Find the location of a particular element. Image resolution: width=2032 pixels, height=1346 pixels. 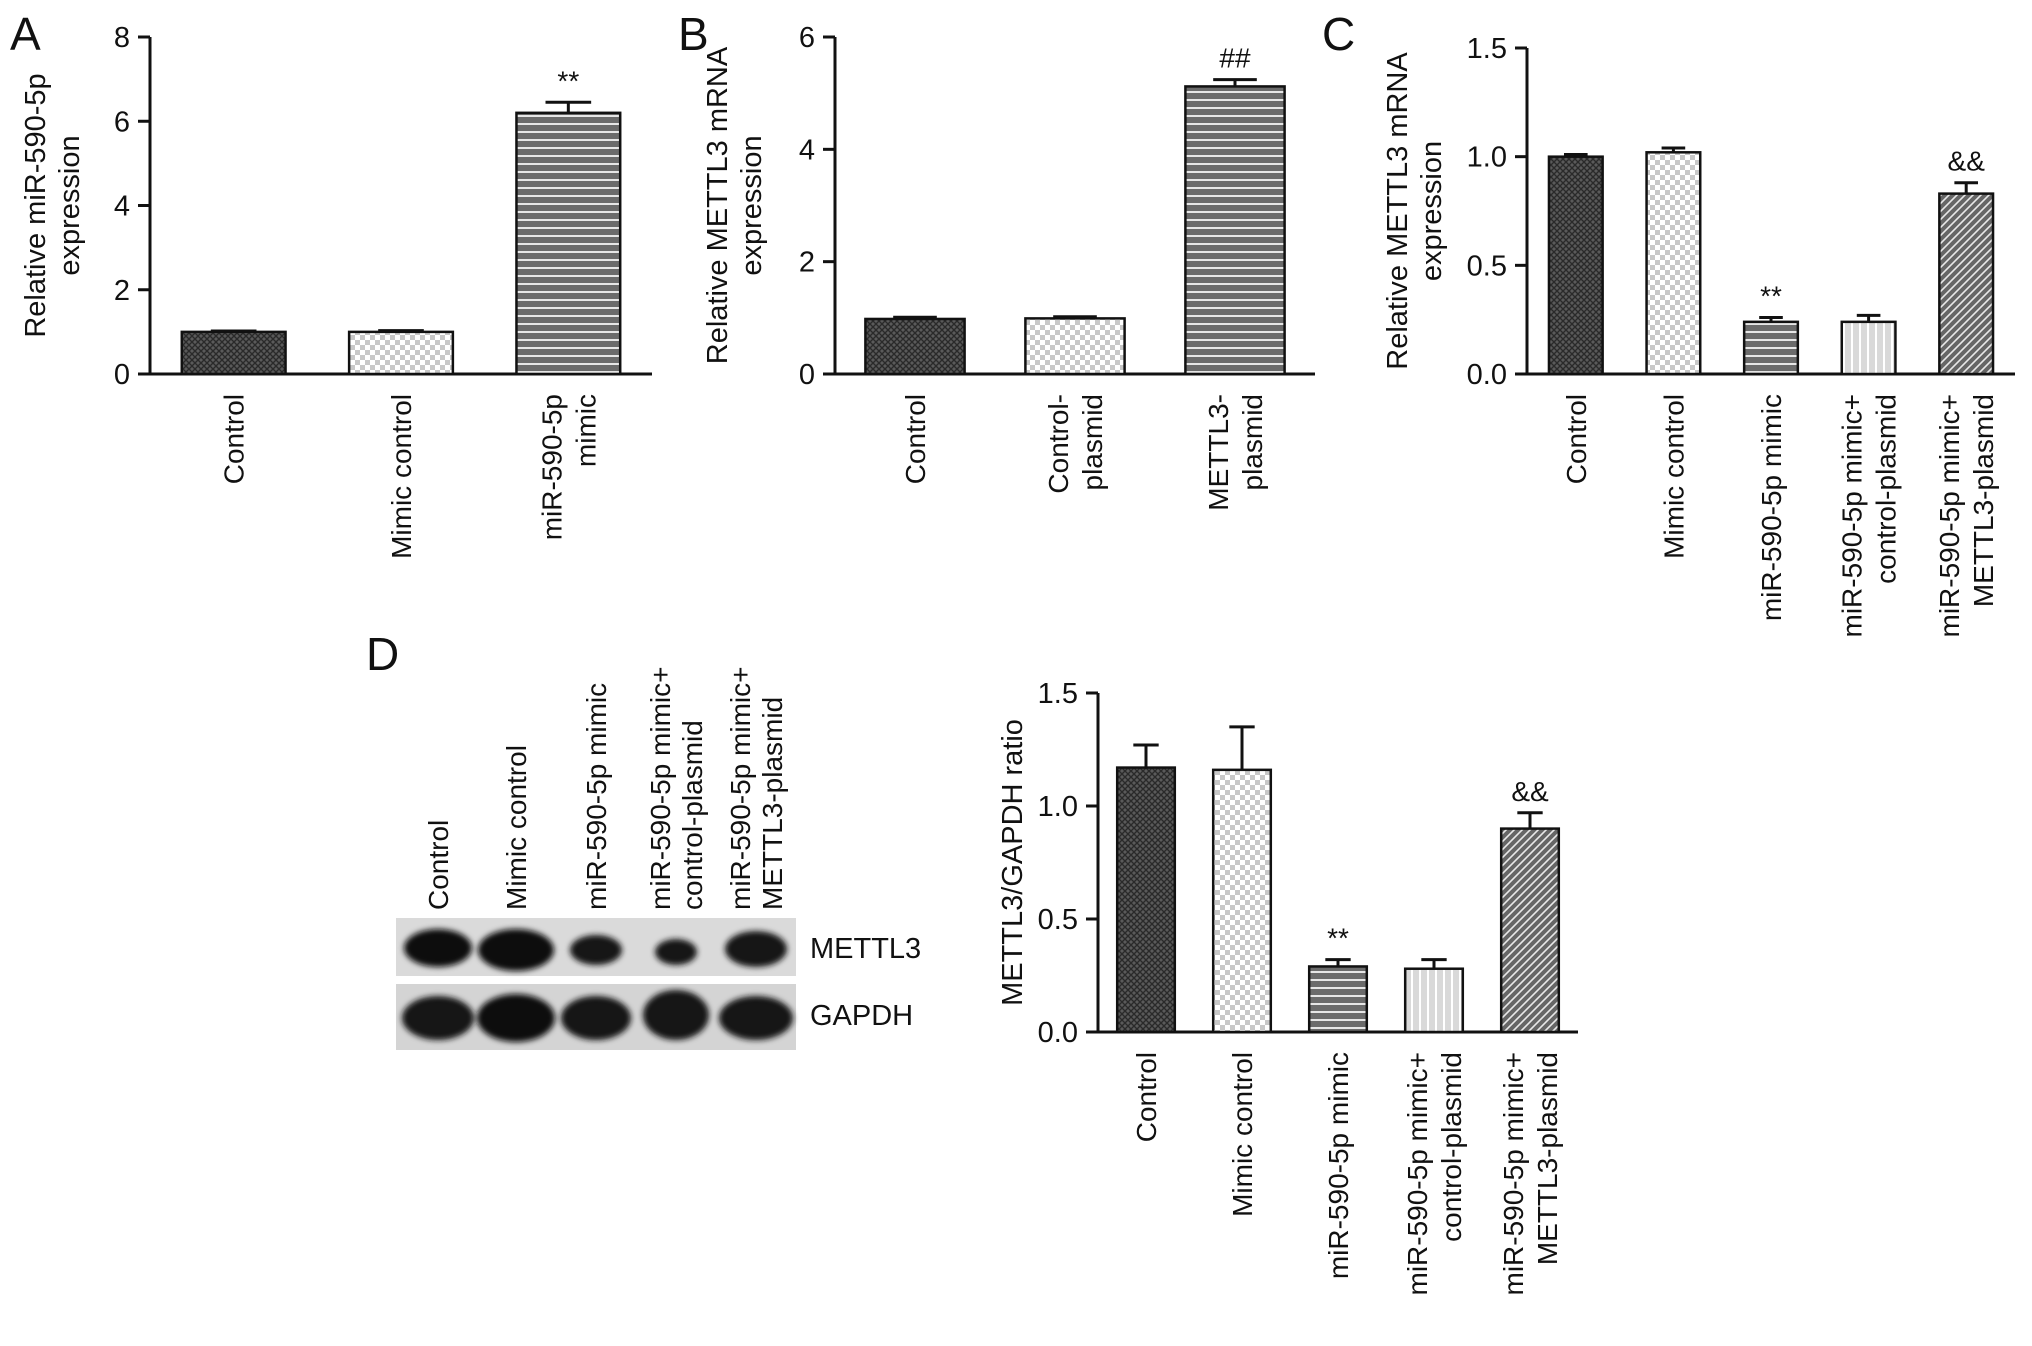

category-label: METTL3- plasmid is located at coordinates (1235, 452).